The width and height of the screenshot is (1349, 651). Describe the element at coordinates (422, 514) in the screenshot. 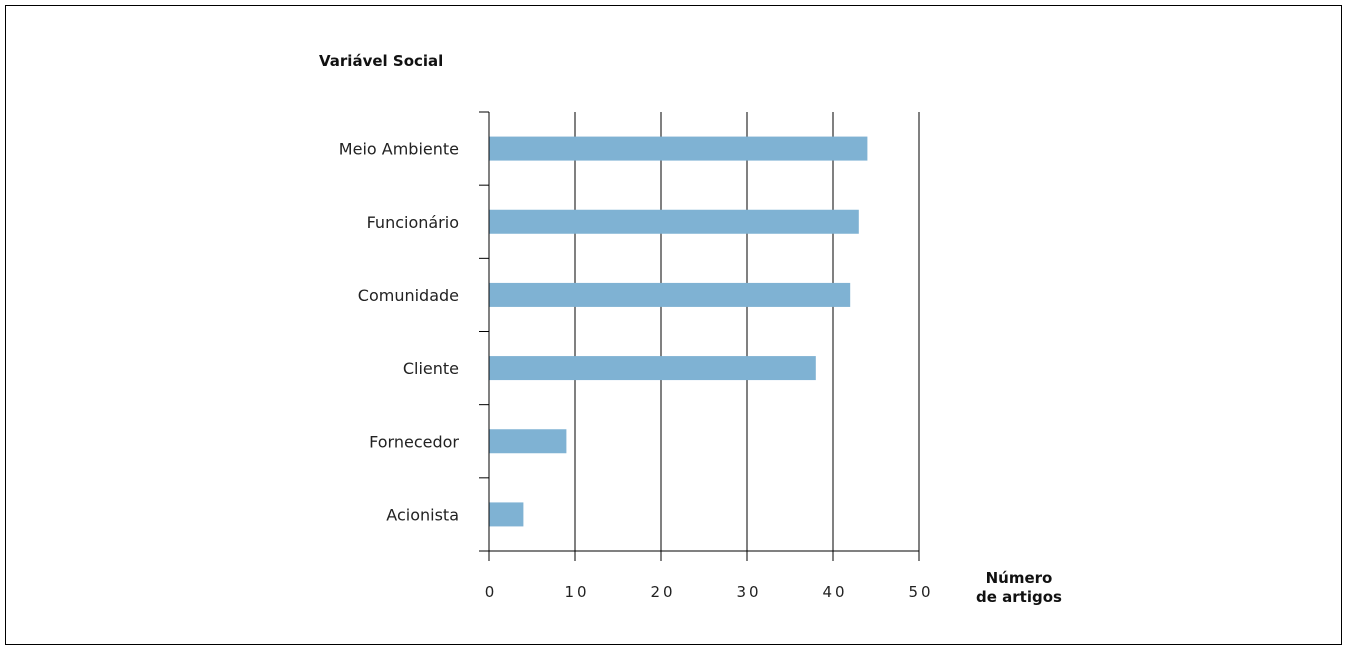

I see `category-label: Acionista` at that location.